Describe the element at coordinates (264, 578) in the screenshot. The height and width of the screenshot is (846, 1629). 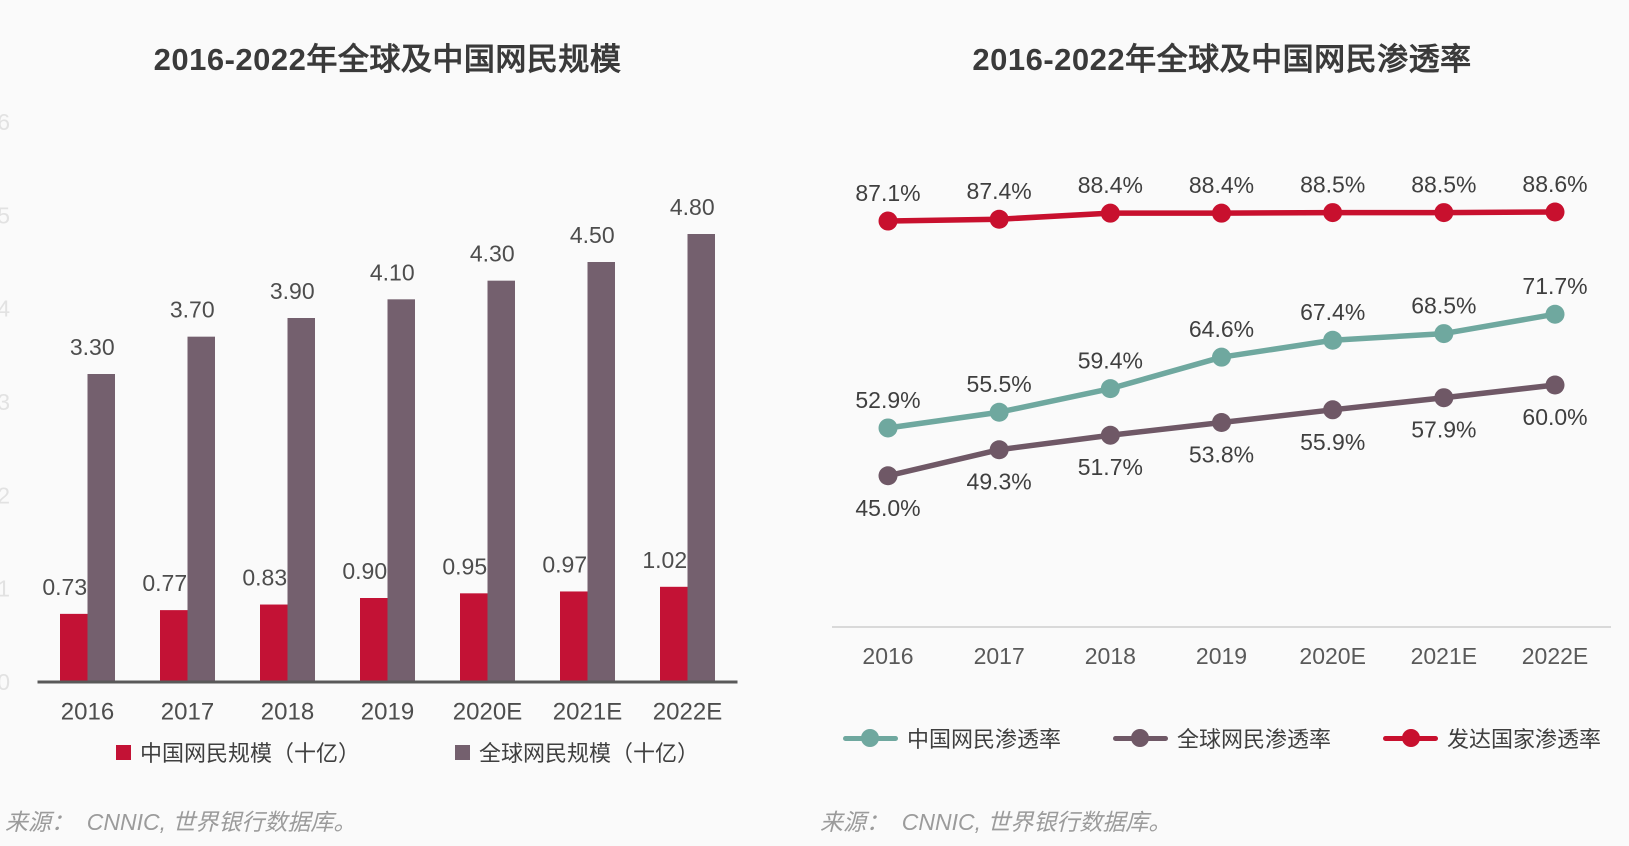
I see `bar-value-label: 0.83` at that location.